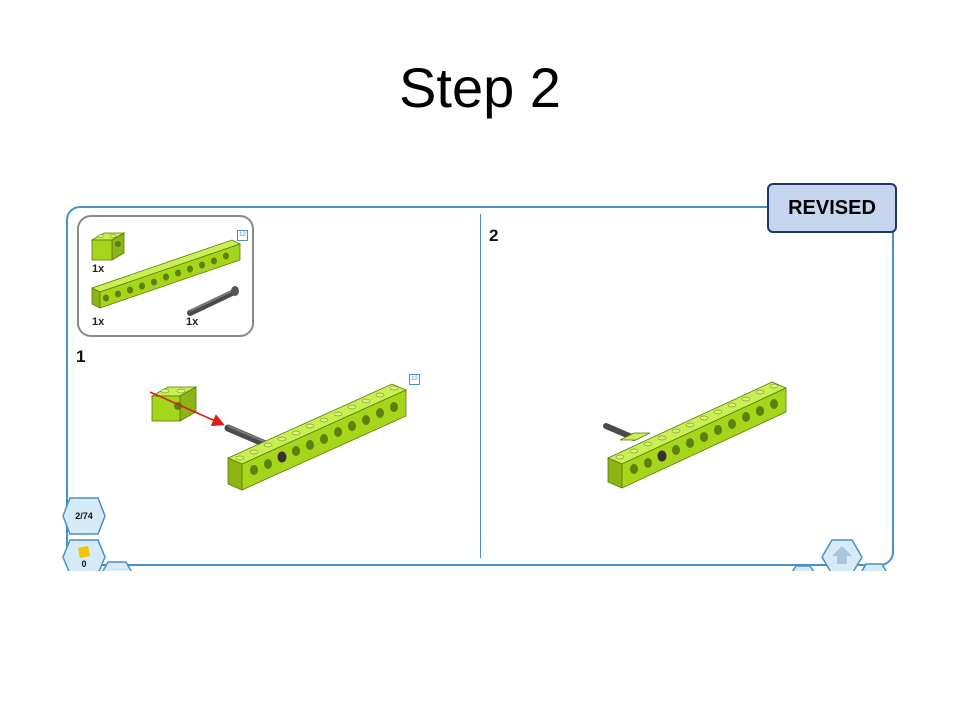  I want to click on part-brick-1x2, so click(108, 246).